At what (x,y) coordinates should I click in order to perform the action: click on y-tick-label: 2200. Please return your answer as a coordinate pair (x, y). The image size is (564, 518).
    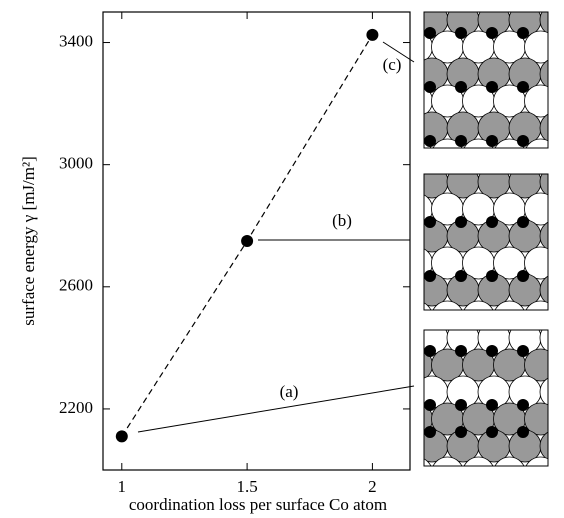
    Looking at the image, I should click on (76, 407).